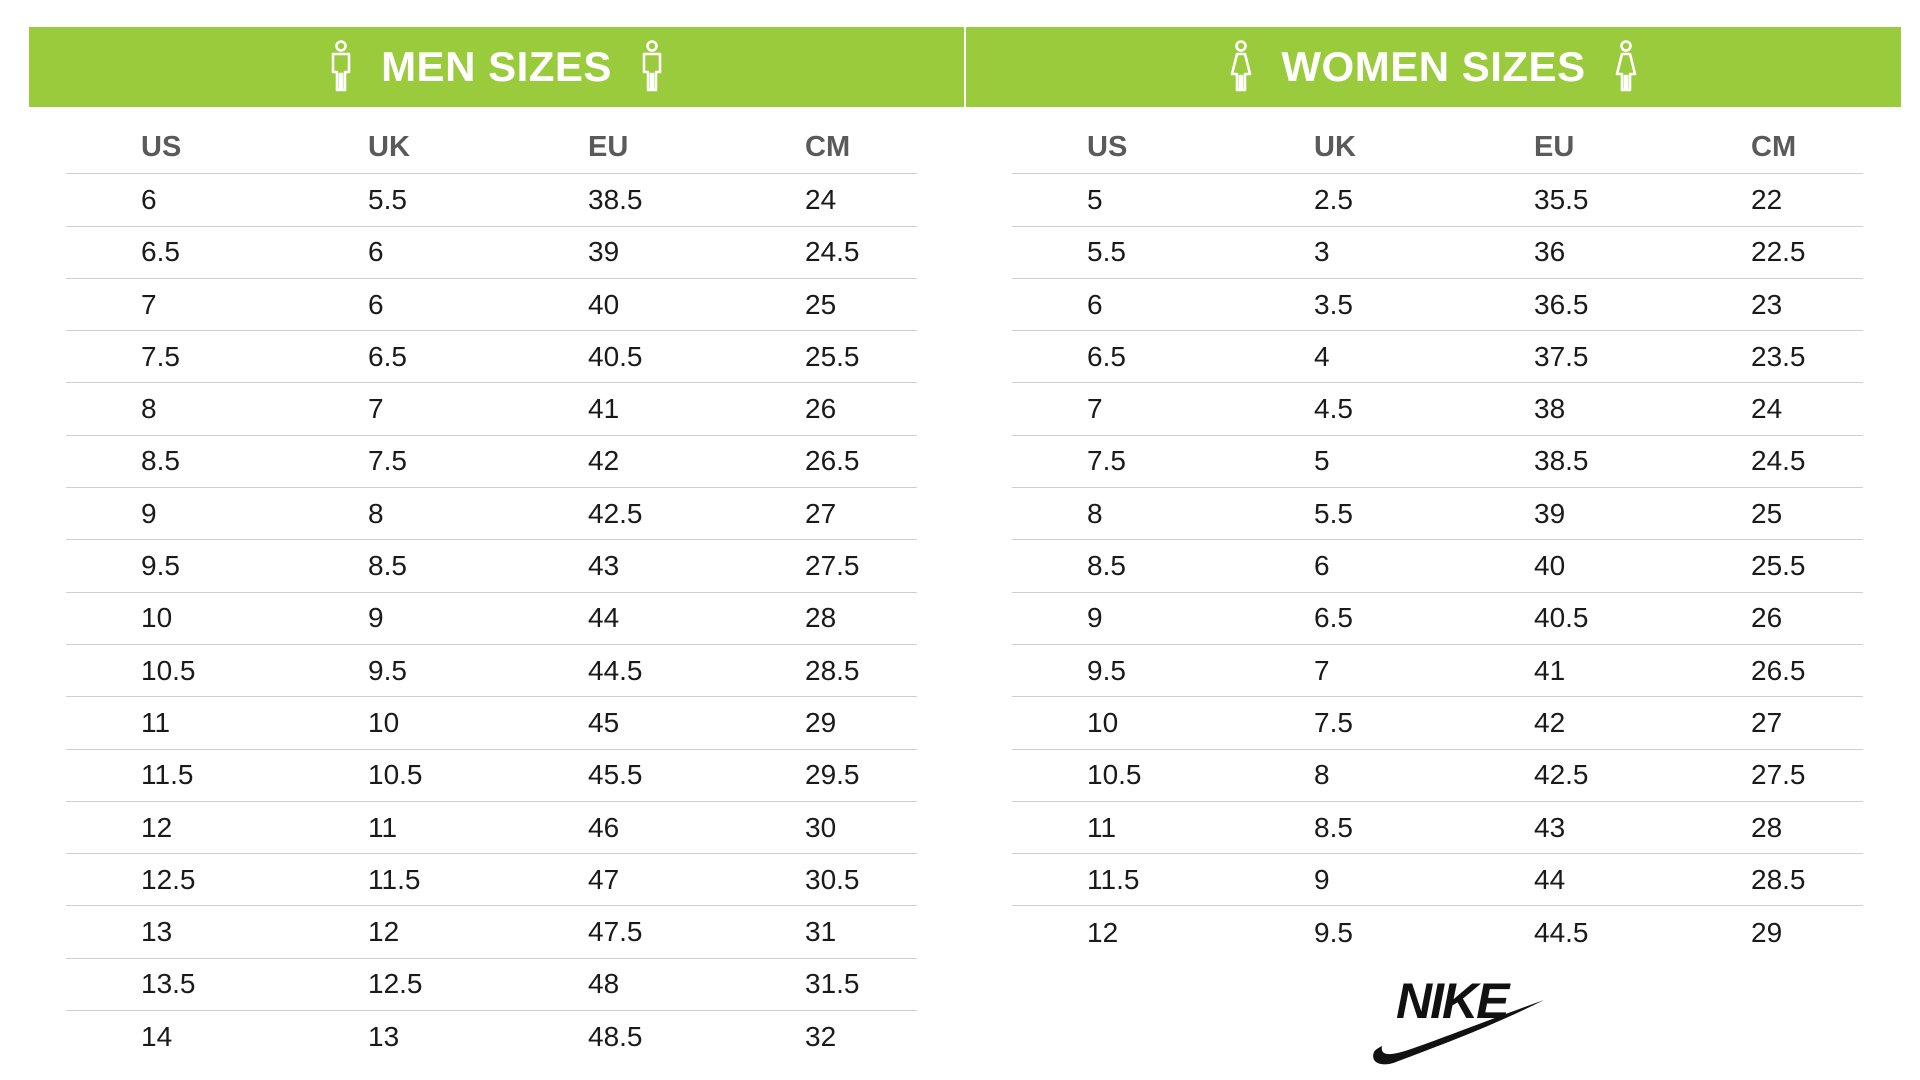  I want to click on table-row: 7.5 6.5 40.5 25.5, so click(491, 357).